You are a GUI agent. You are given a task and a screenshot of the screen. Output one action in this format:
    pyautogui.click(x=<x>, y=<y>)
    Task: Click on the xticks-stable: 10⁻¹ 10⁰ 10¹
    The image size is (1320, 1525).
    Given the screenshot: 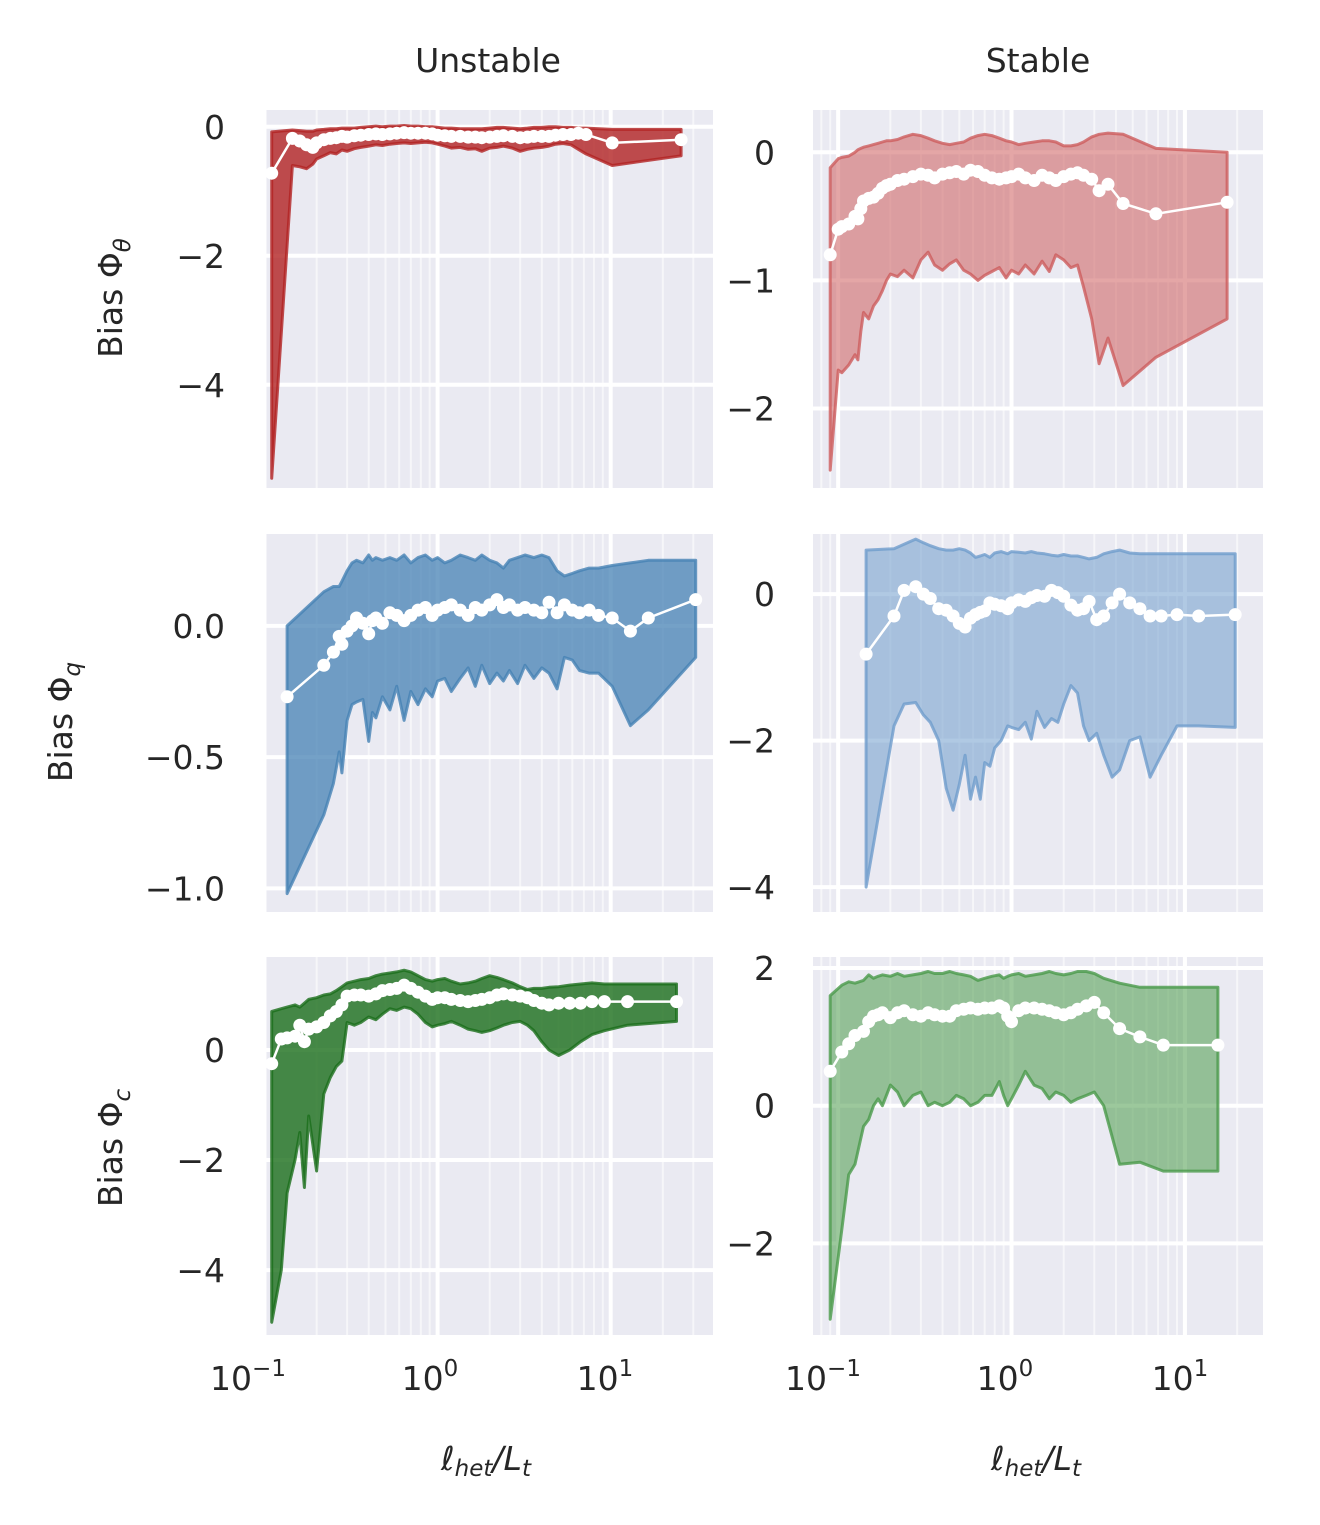 What is the action you would take?
    pyautogui.click(x=996, y=1377)
    